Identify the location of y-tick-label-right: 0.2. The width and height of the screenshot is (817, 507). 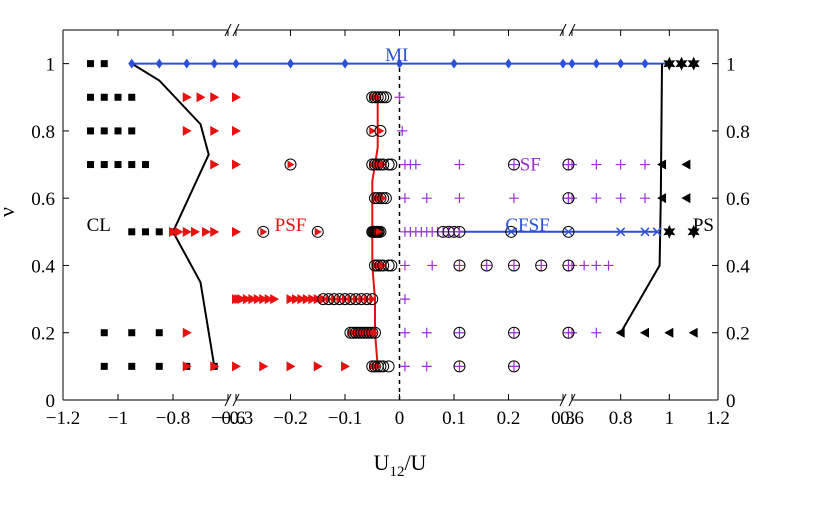
(738, 334).